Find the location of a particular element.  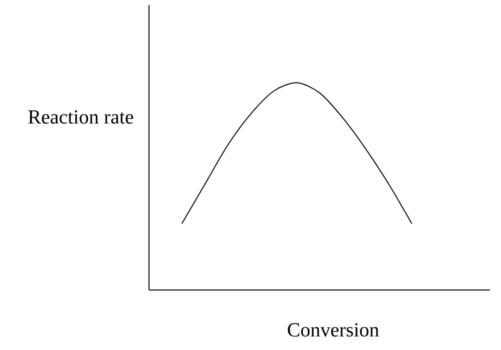

x-axis-title: Conversion is located at coordinates (333, 330).